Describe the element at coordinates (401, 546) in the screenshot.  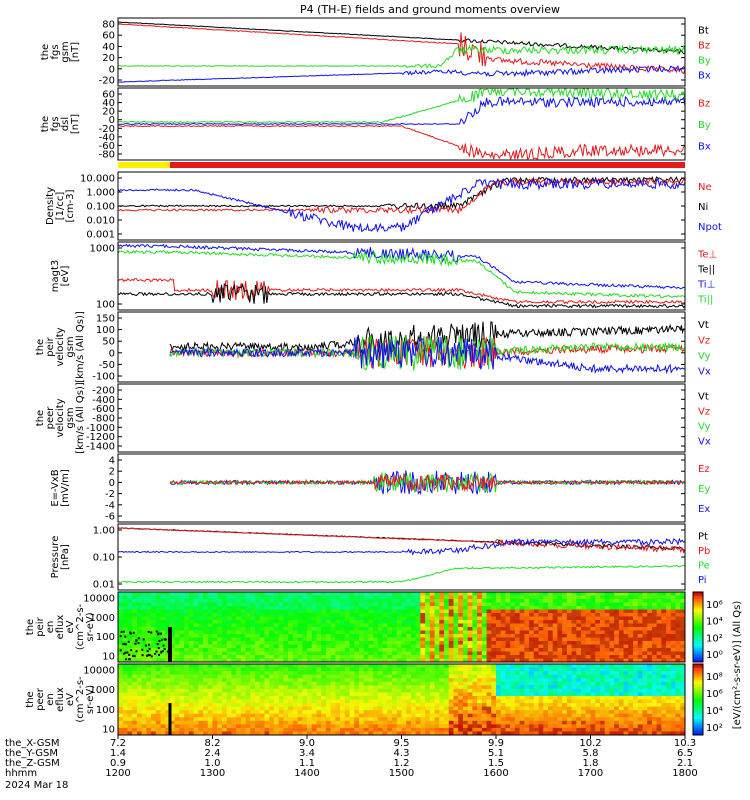
I see `series-Pi` at that location.